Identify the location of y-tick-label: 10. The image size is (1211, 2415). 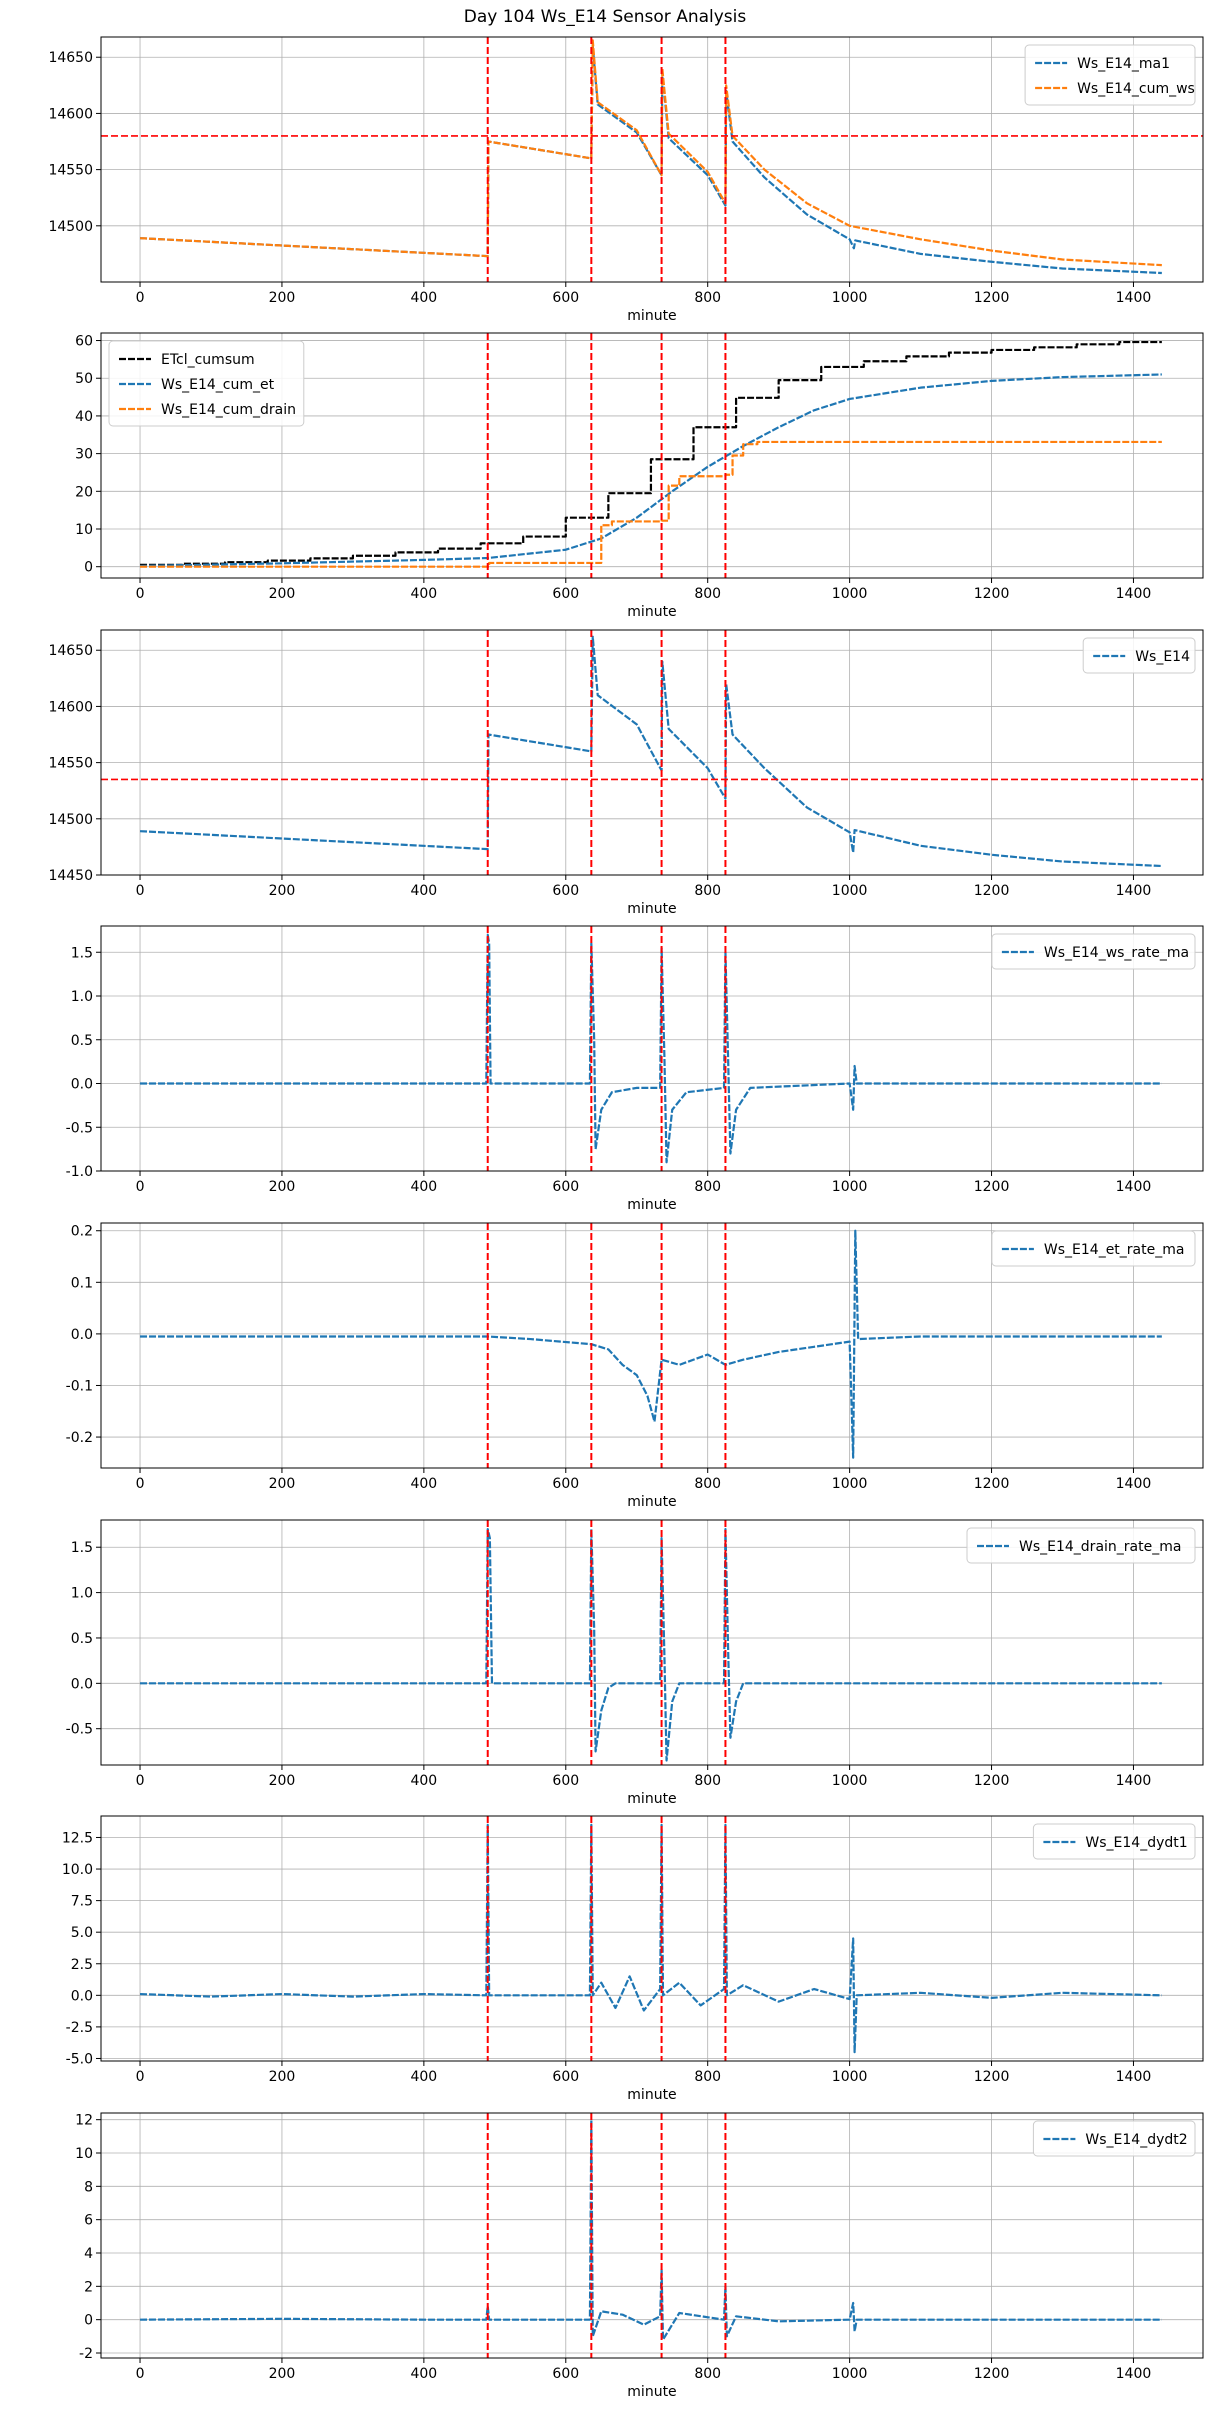
(84, 530).